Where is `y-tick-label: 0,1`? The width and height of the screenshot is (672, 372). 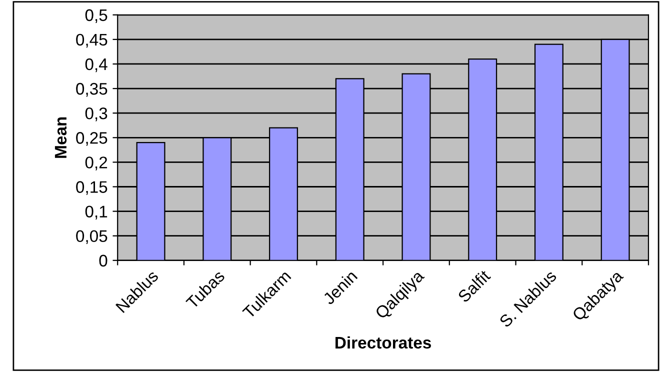 y-tick-label: 0,1 is located at coordinates (96, 213).